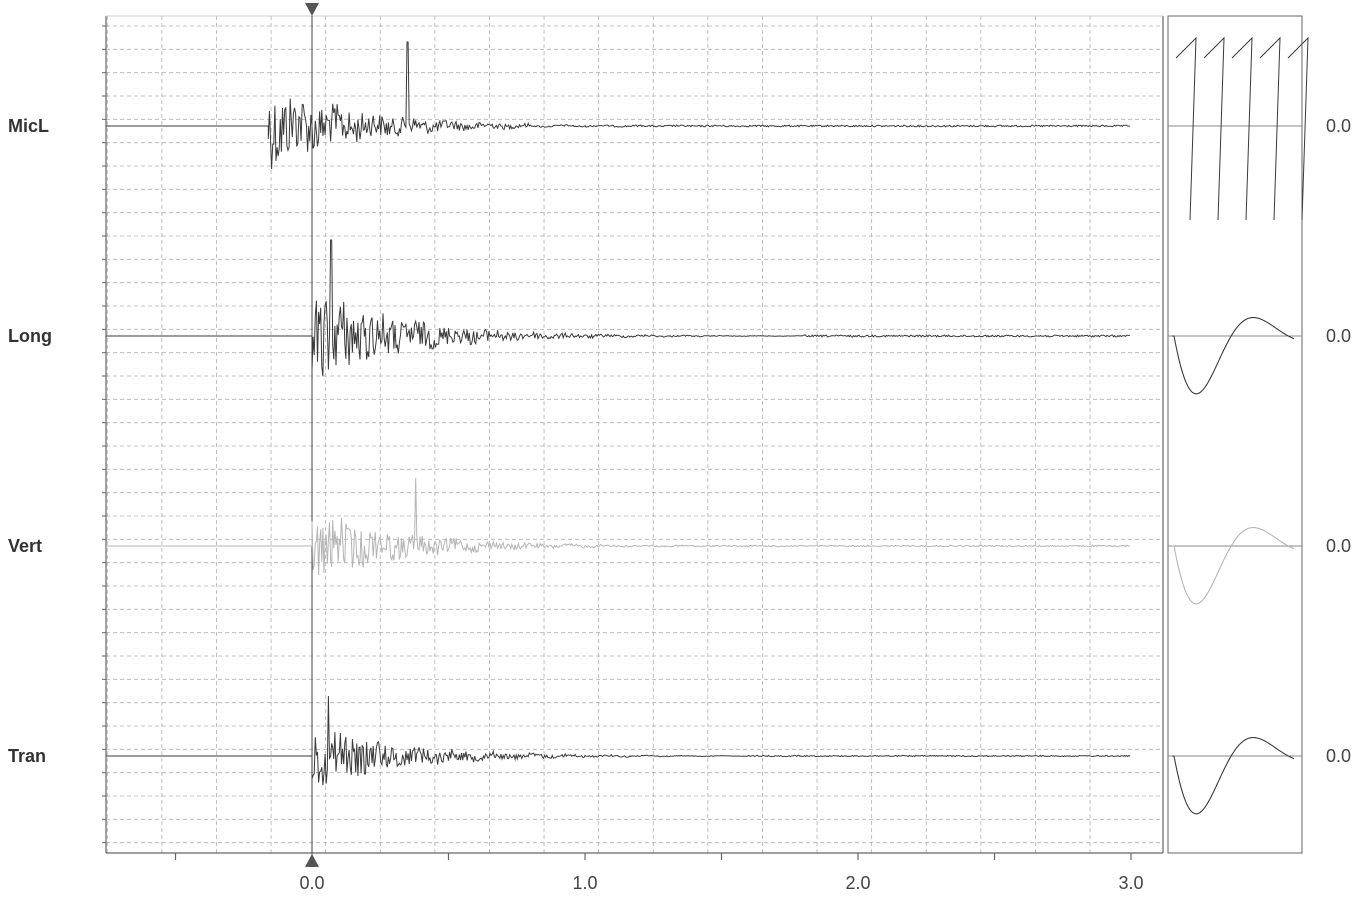  I want to click on side-trace-long, so click(1233, 356).